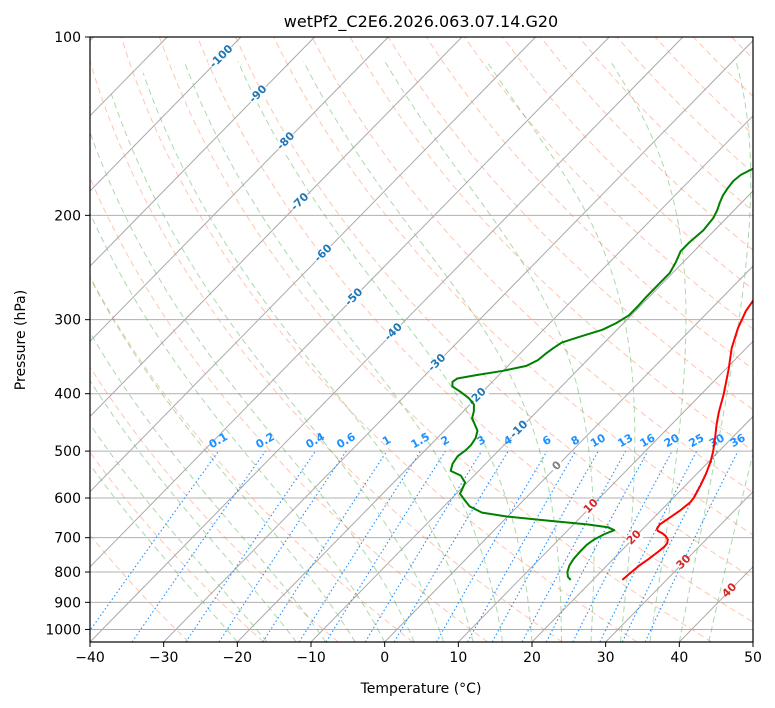  Describe the element at coordinates (90, 658) in the screenshot. I see `x-tick-label: −40` at that location.